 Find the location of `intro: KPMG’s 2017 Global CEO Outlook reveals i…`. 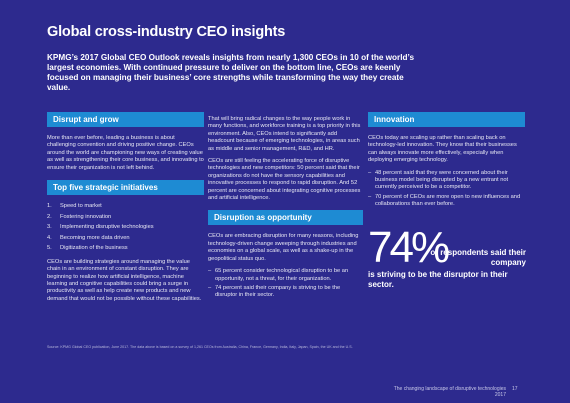

intro: KPMG’s 2017 Global CEO Outlook reveals i… is located at coordinates (231, 72).